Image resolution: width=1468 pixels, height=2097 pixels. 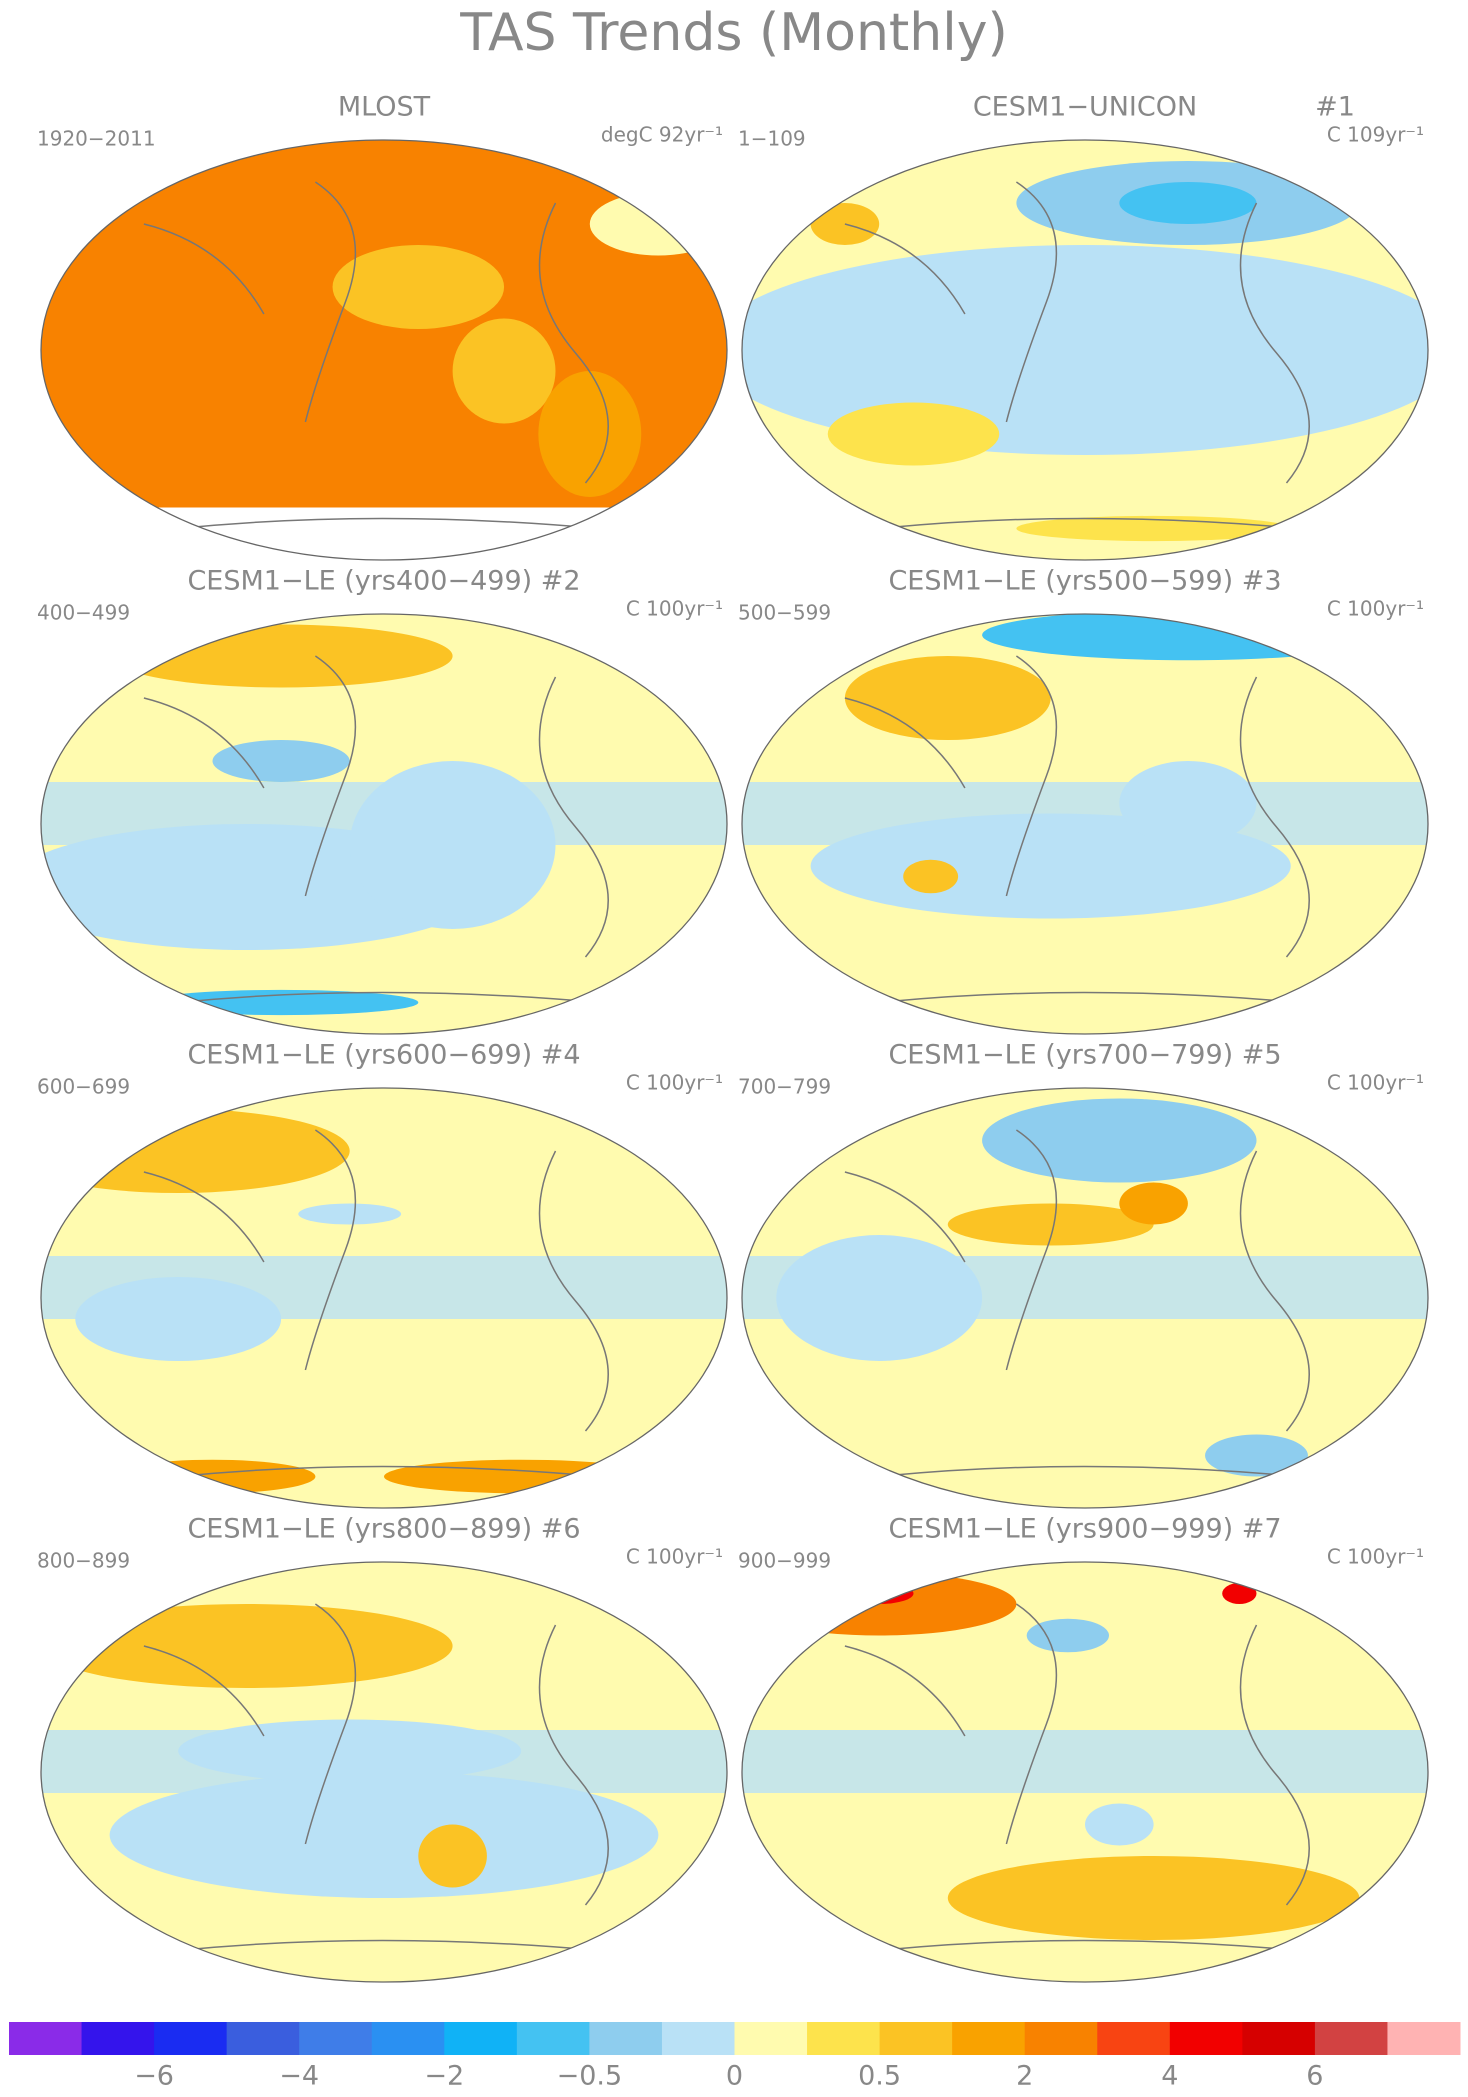 What do you see at coordinates (83, 1087) in the screenshot?
I see `panel-period: 600−699` at bounding box center [83, 1087].